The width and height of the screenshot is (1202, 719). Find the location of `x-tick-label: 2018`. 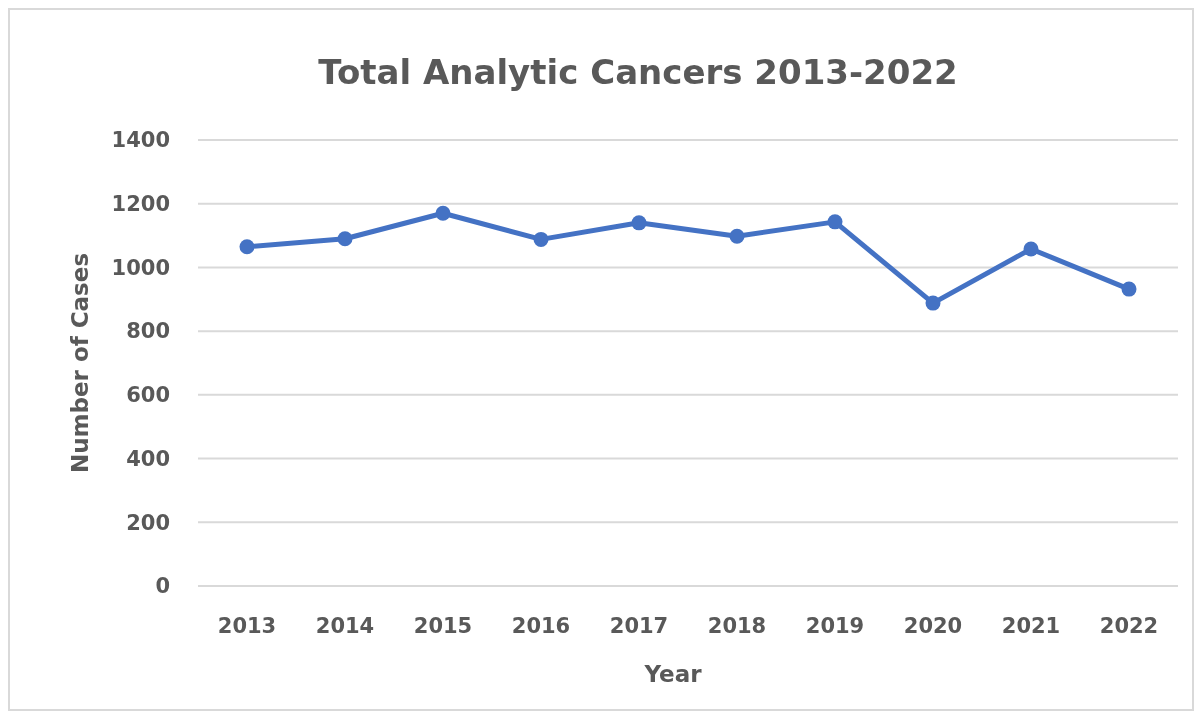

x-tick-label: 2018 is located at coordinates (737, 626).